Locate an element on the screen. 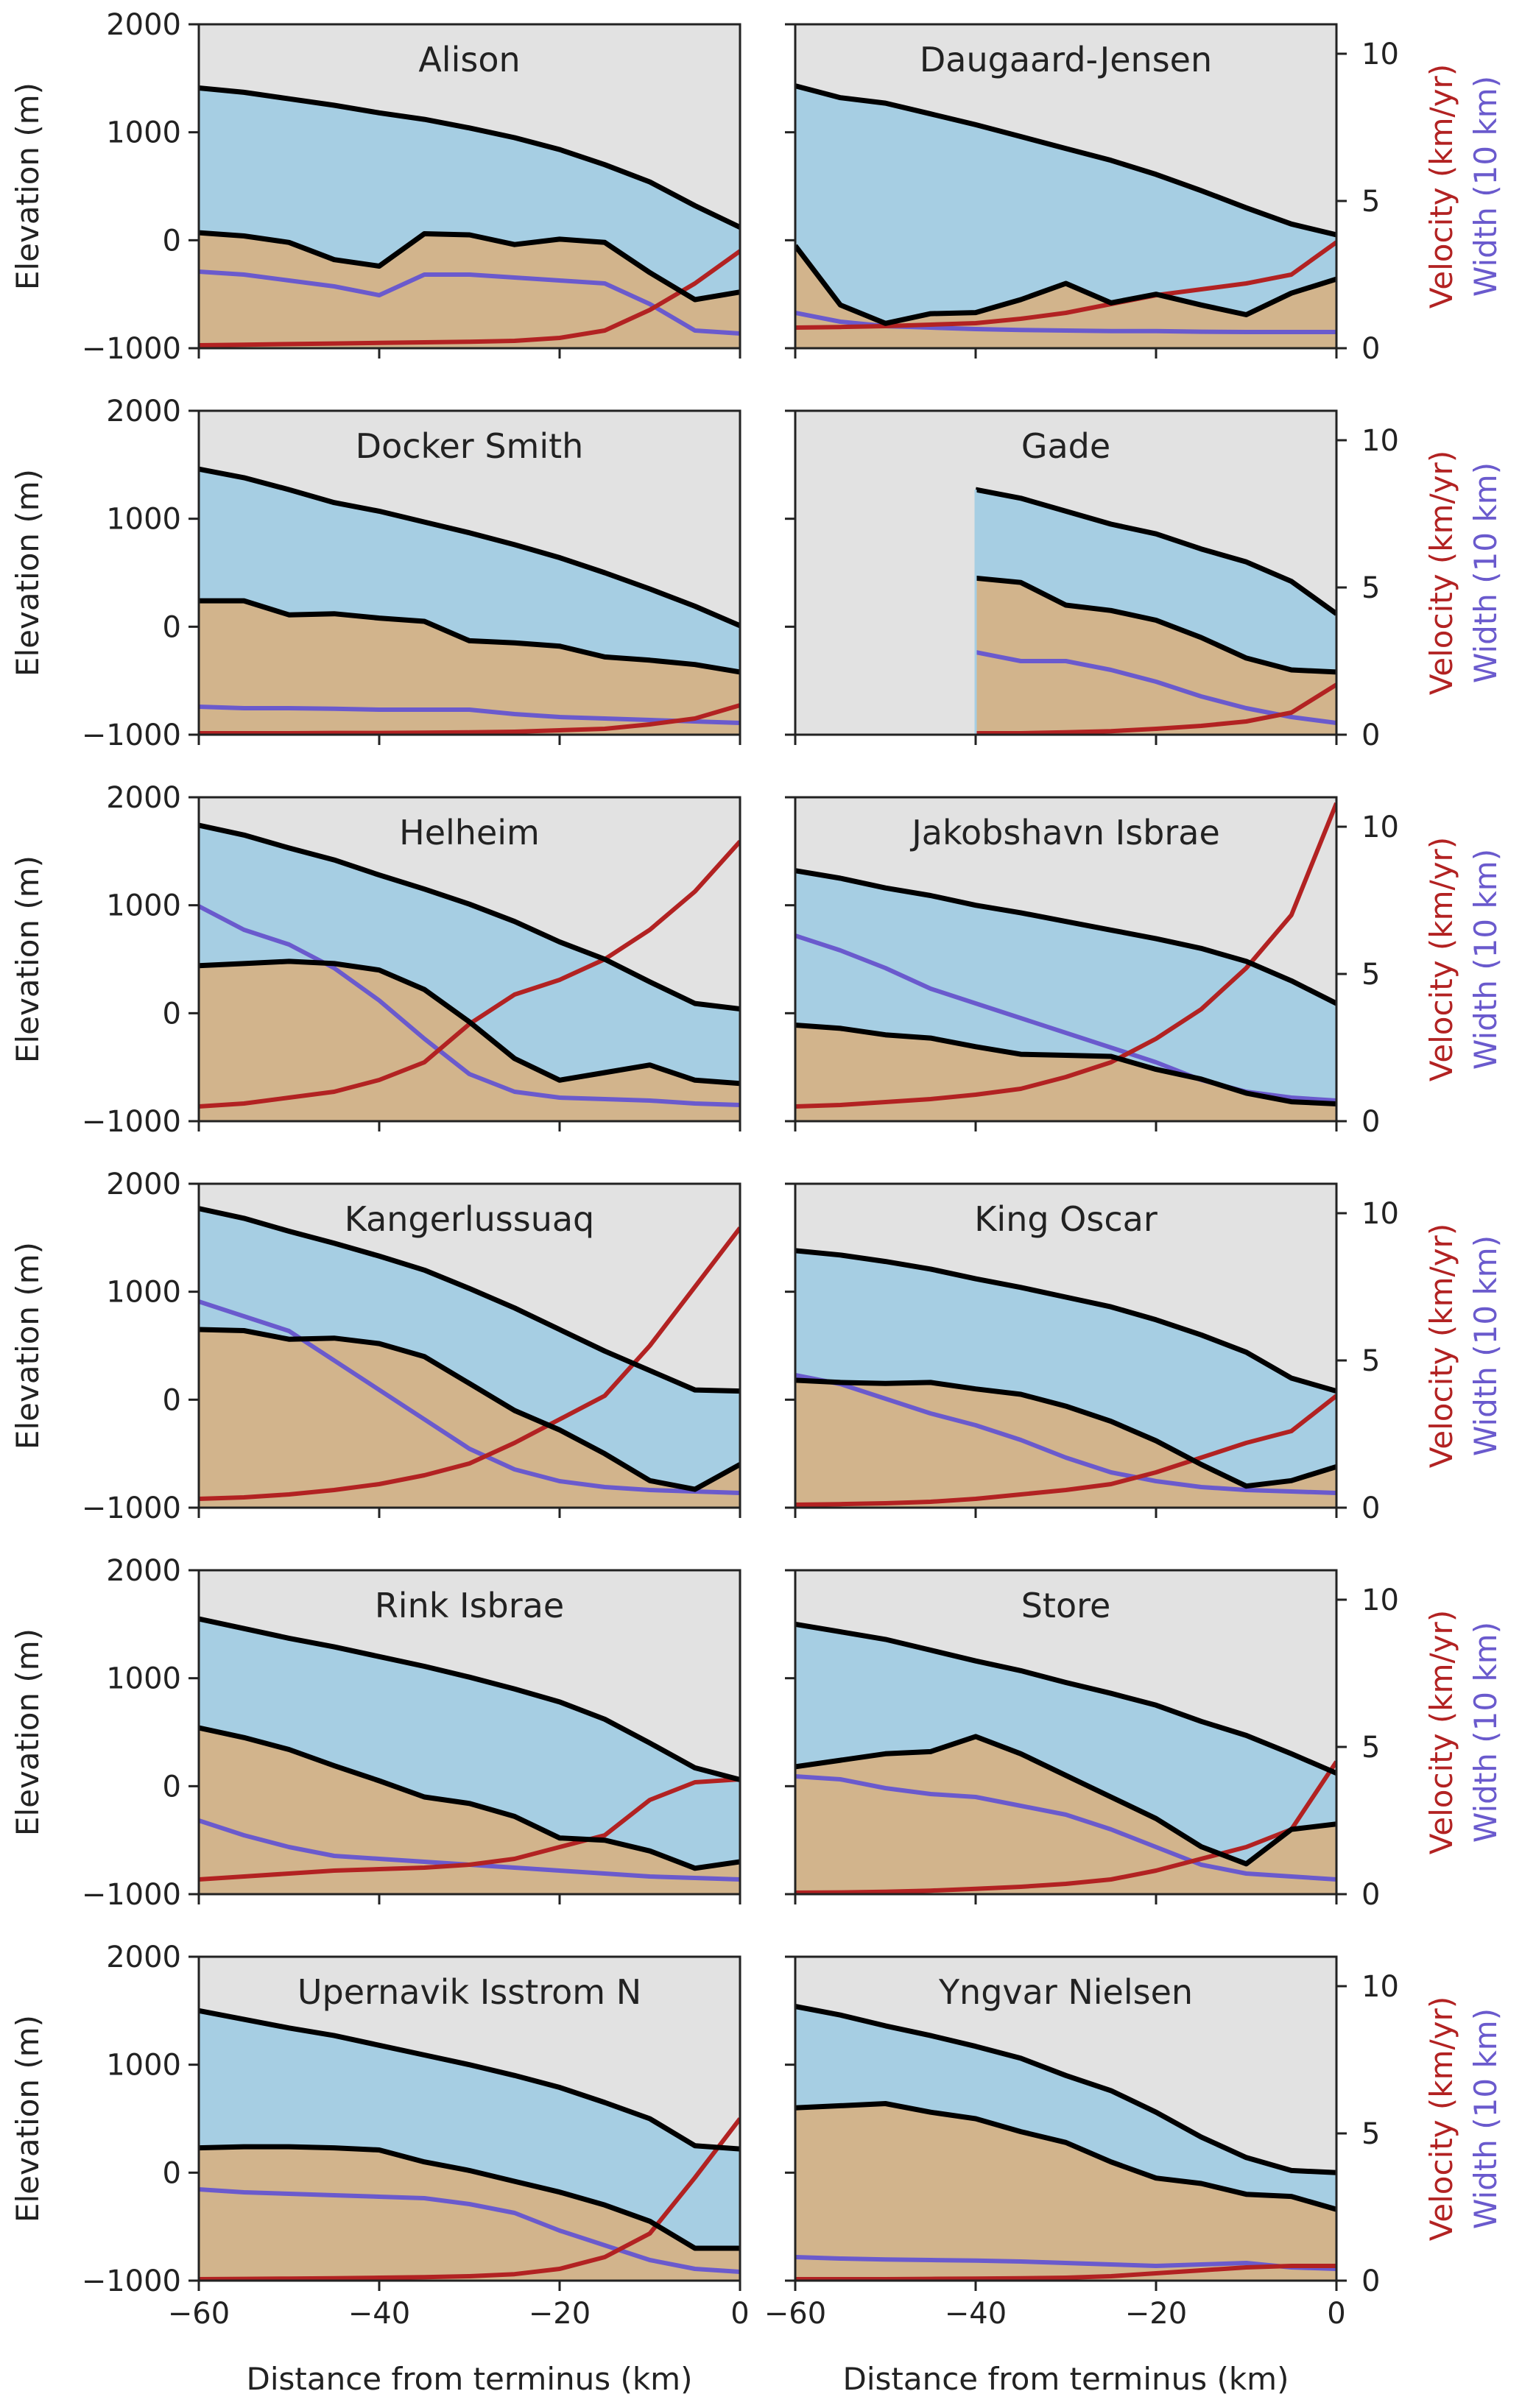  panel-title: Docker Smith is located at coordinates (470, 446).